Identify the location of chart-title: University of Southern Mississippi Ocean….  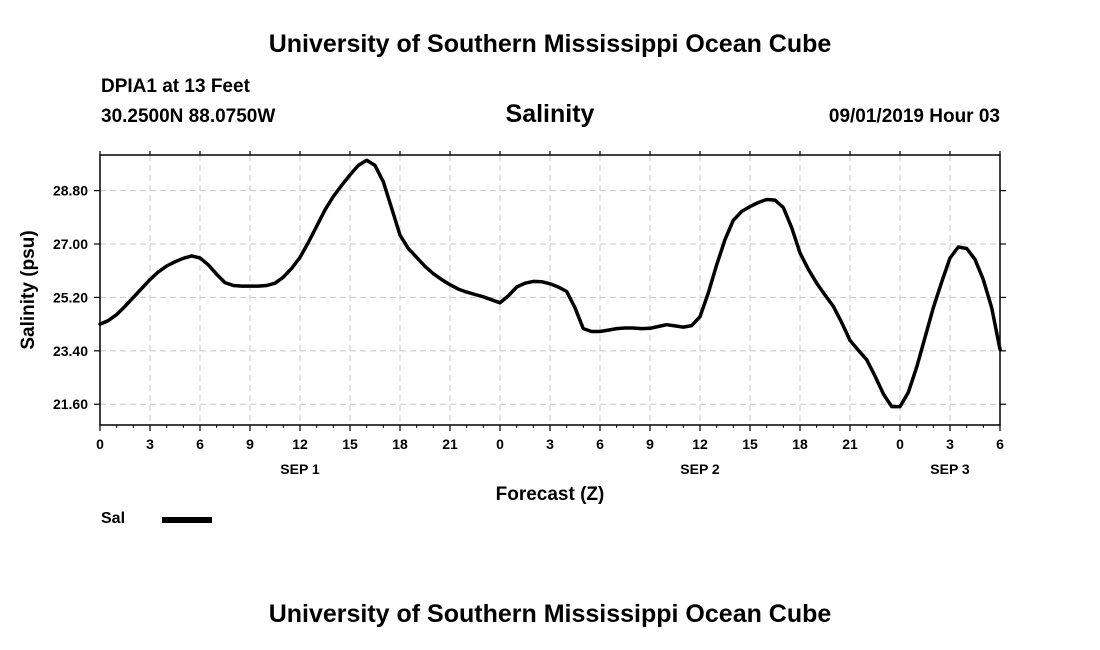
(550, 44).